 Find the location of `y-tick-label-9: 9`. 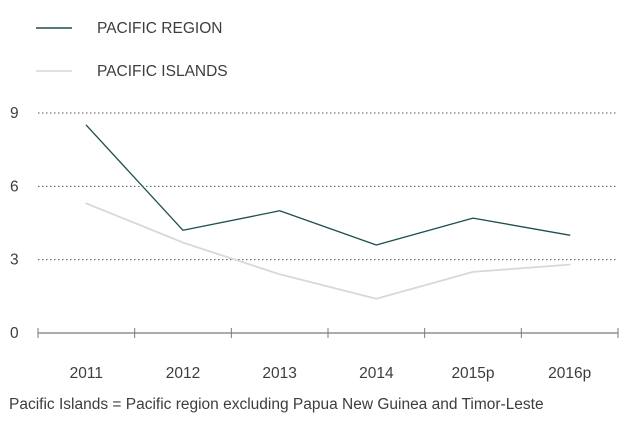

y-tick-label-9: 9 is located at coordinates (14, 113).